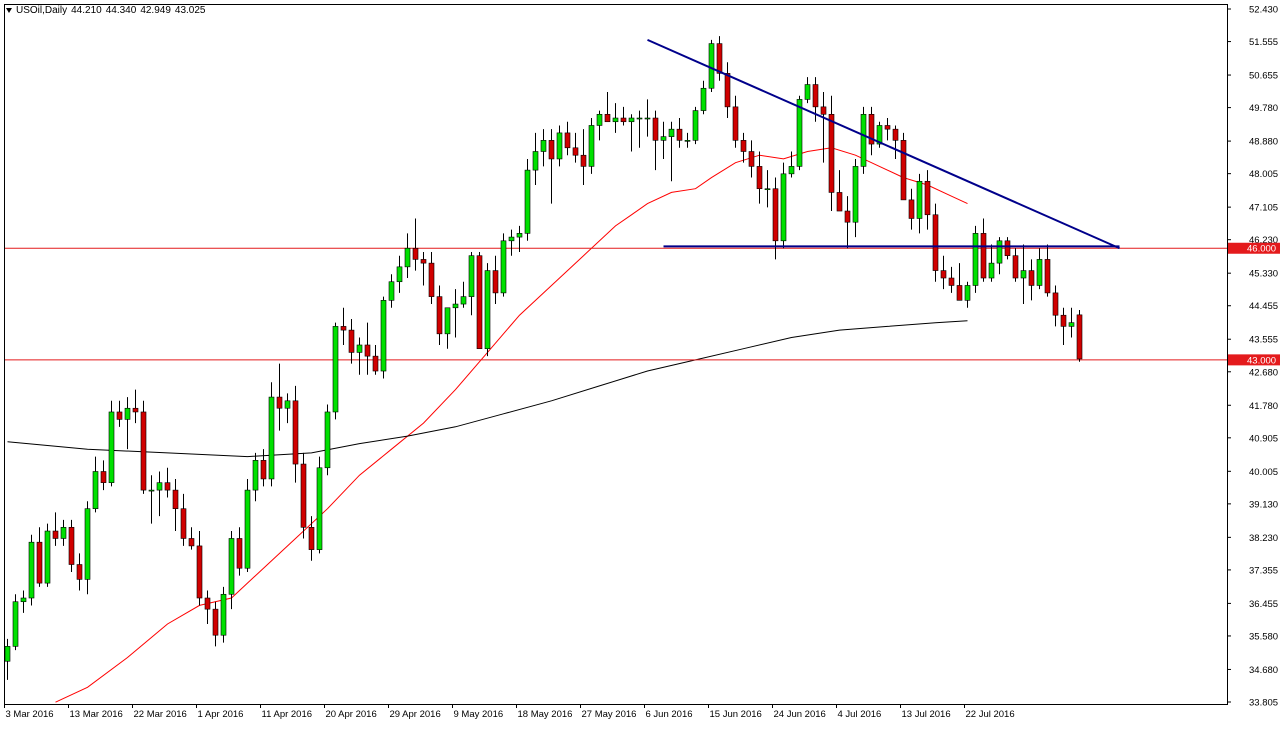 Image resolution: width=1286 pixels, height=732 pixels. What do you see at coordinates (42, 10) in the screenshot?
I see `symbol-label: USOil,Daily` at bounding box center [42, 10].